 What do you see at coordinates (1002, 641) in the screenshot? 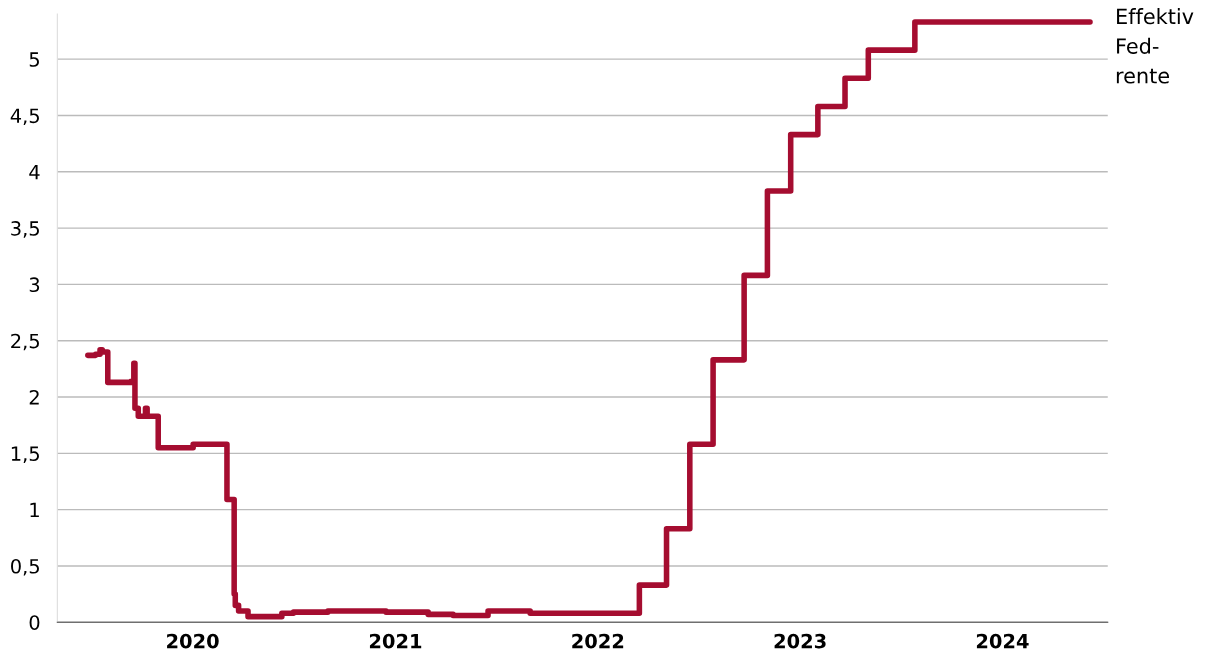
I see `x-tick-label: 2024` at bounding box center [1002, 641].